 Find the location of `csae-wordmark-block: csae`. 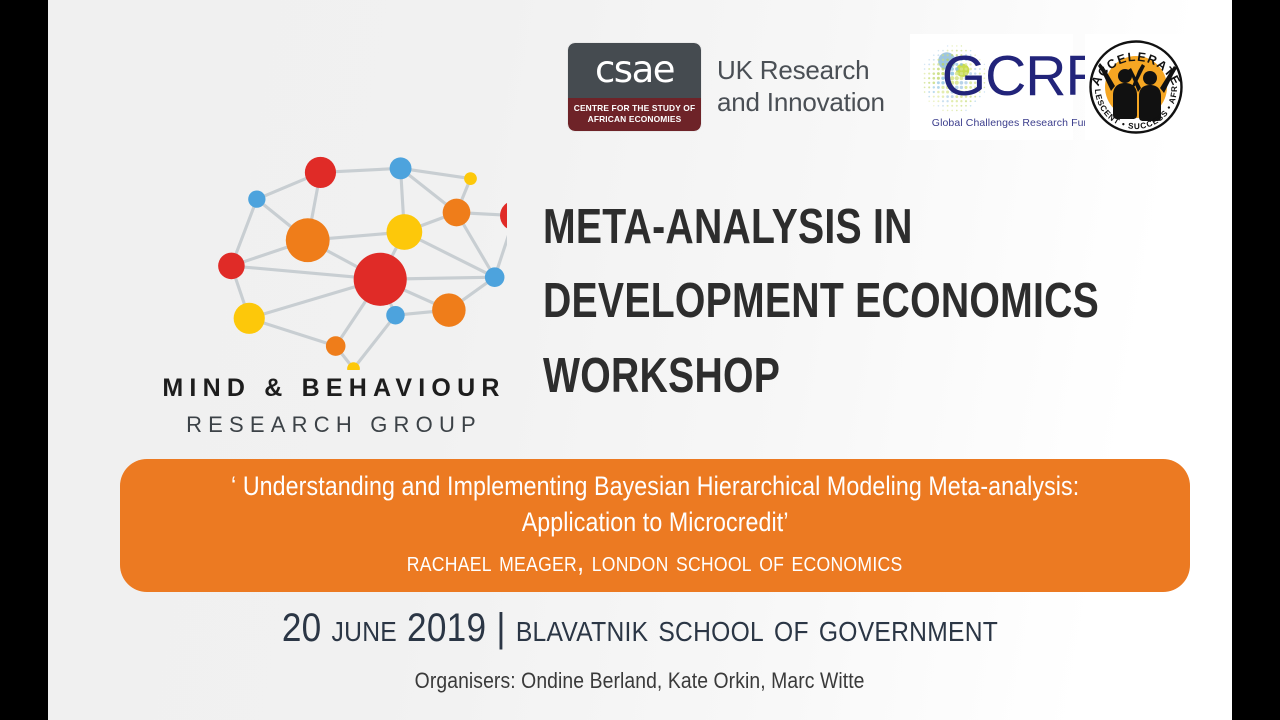

csae-wordmark-block: csae is located at coordinates (634, 70).